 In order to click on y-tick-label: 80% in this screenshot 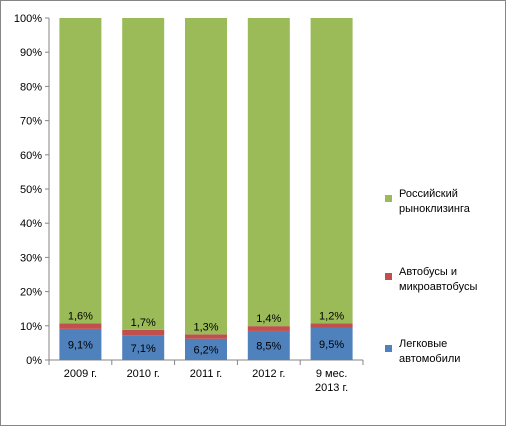, I will do `click(31, 87)`.